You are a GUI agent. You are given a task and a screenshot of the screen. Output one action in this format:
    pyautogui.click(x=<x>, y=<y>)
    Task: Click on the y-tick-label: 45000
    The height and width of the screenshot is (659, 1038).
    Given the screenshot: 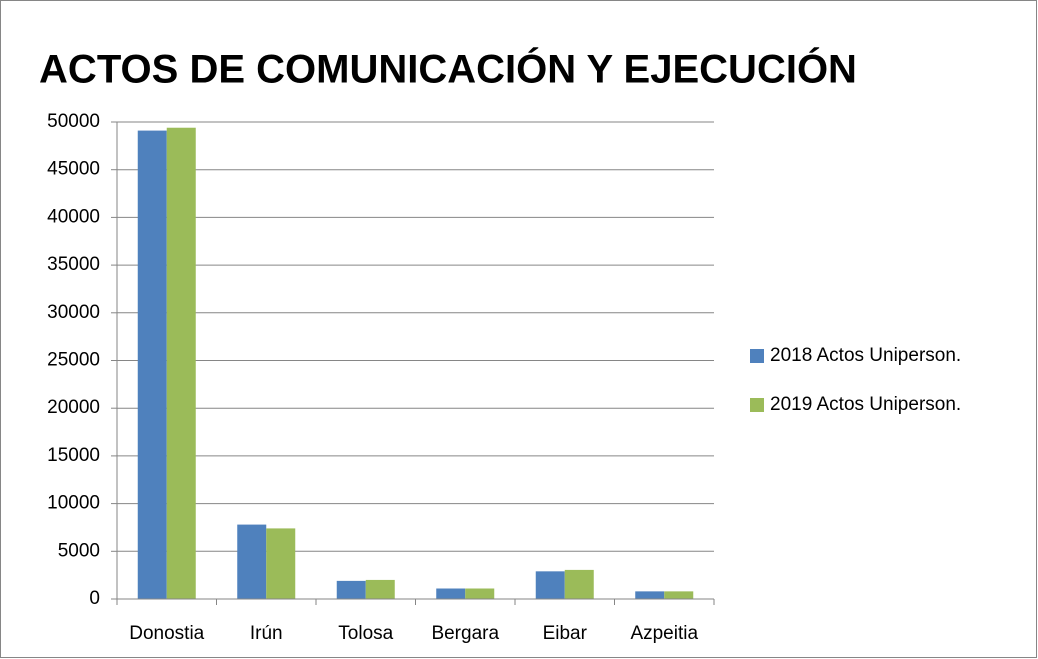 What is the action you would take?
    pyautogui.click(x=73, y=169)
    